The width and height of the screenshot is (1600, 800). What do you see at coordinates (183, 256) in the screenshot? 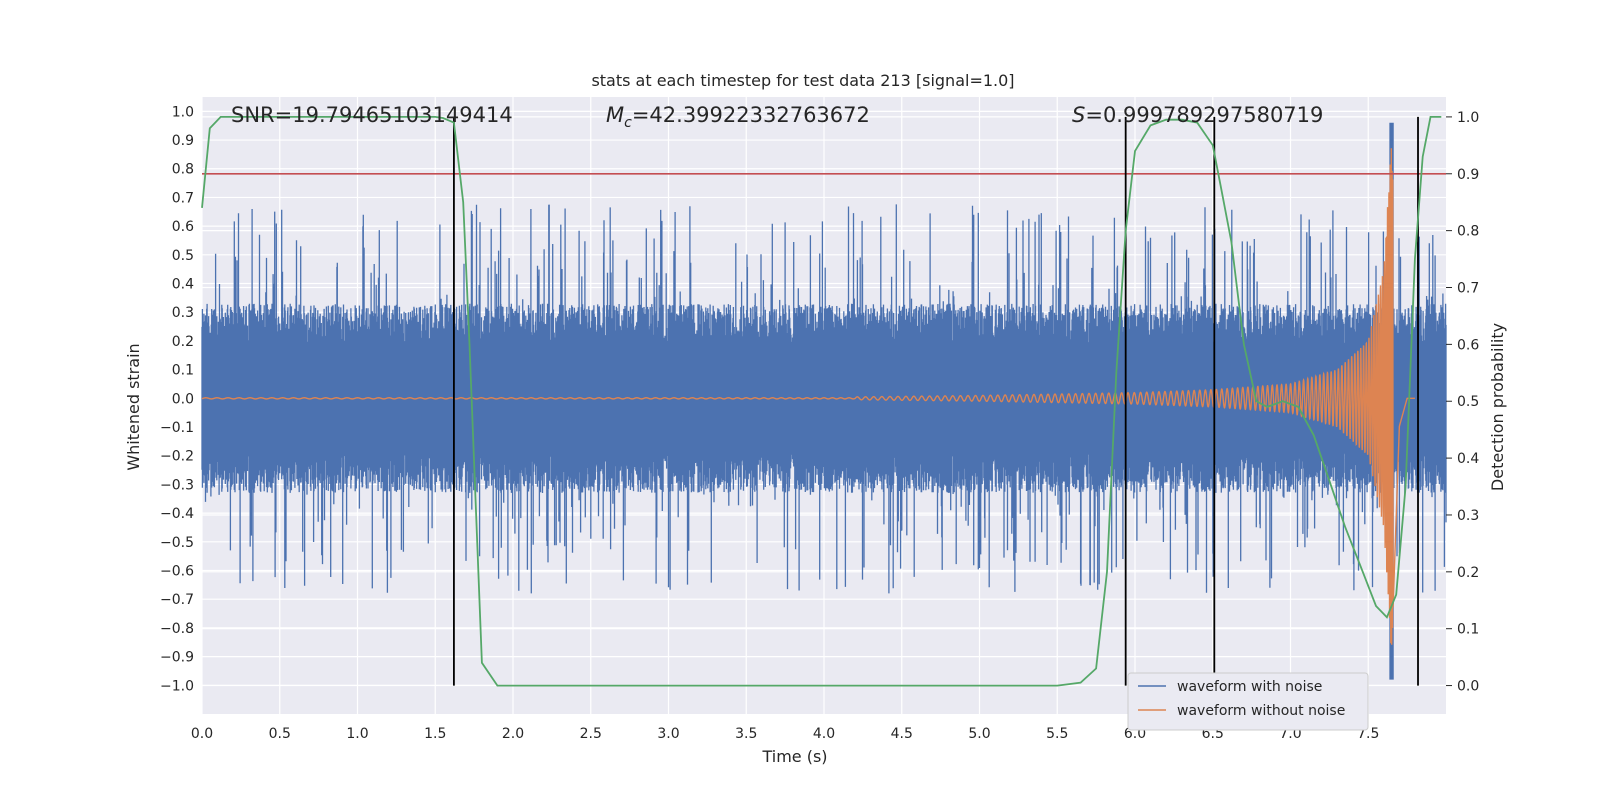
I see `y-tick-label: 0.5` at bounding box center [183, 256].